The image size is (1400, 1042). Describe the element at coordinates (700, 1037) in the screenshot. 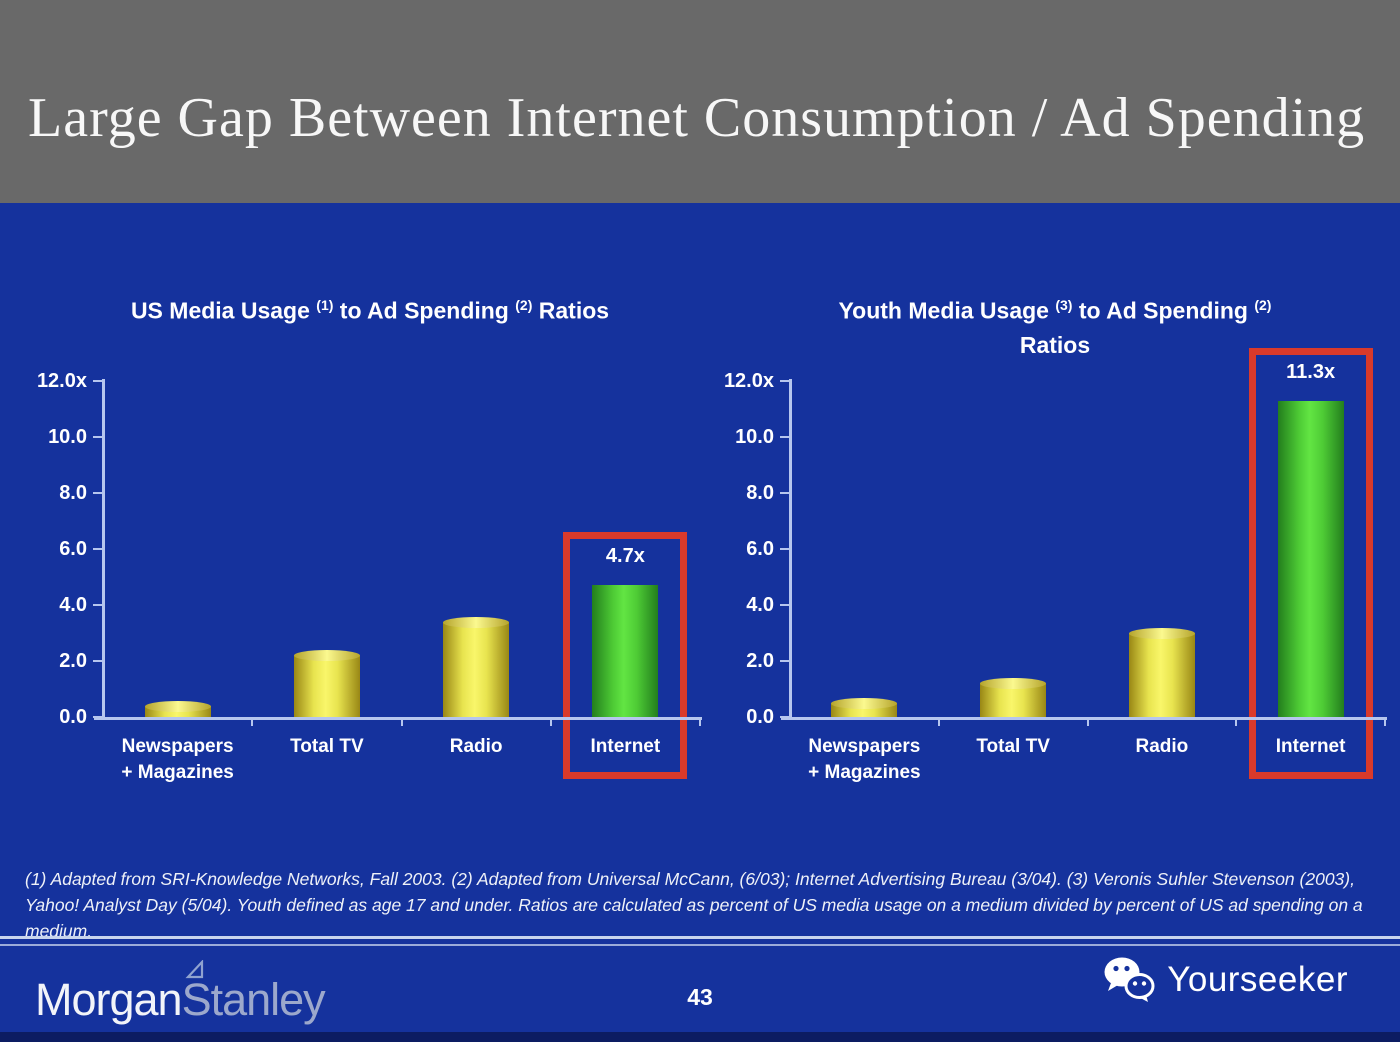

I see `bottom-strip` at that location.